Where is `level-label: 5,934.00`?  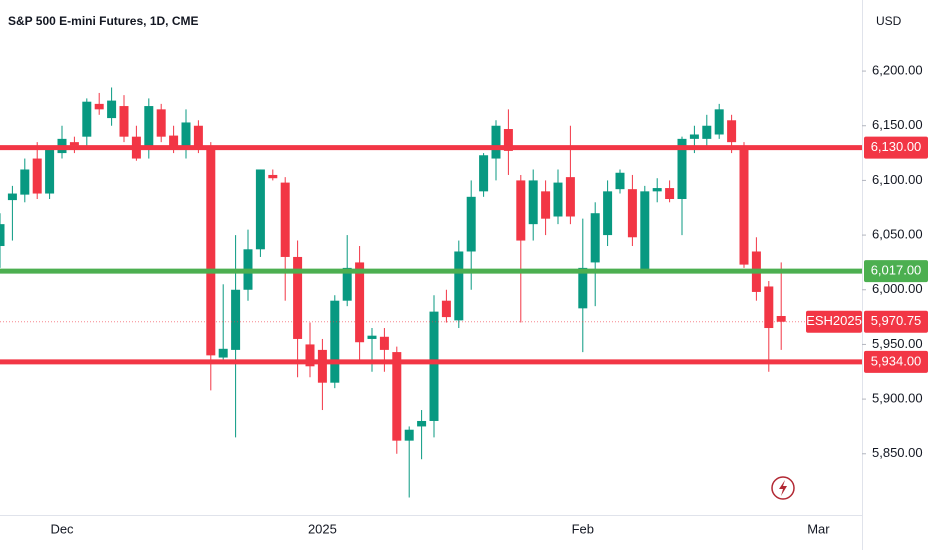 level-label: 5,934.00 is located at coordinates (896, 360).